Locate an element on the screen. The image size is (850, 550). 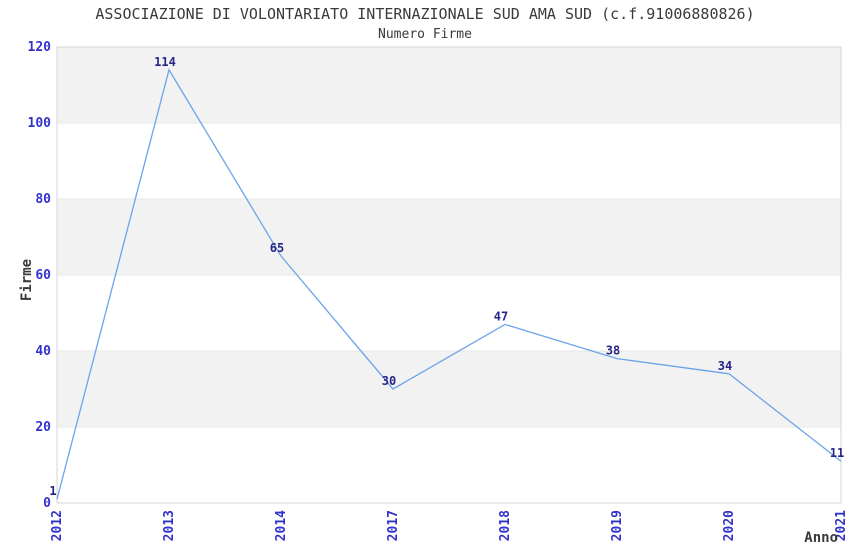
x-tick-label: 2018 is located at coordinates (505, 525).